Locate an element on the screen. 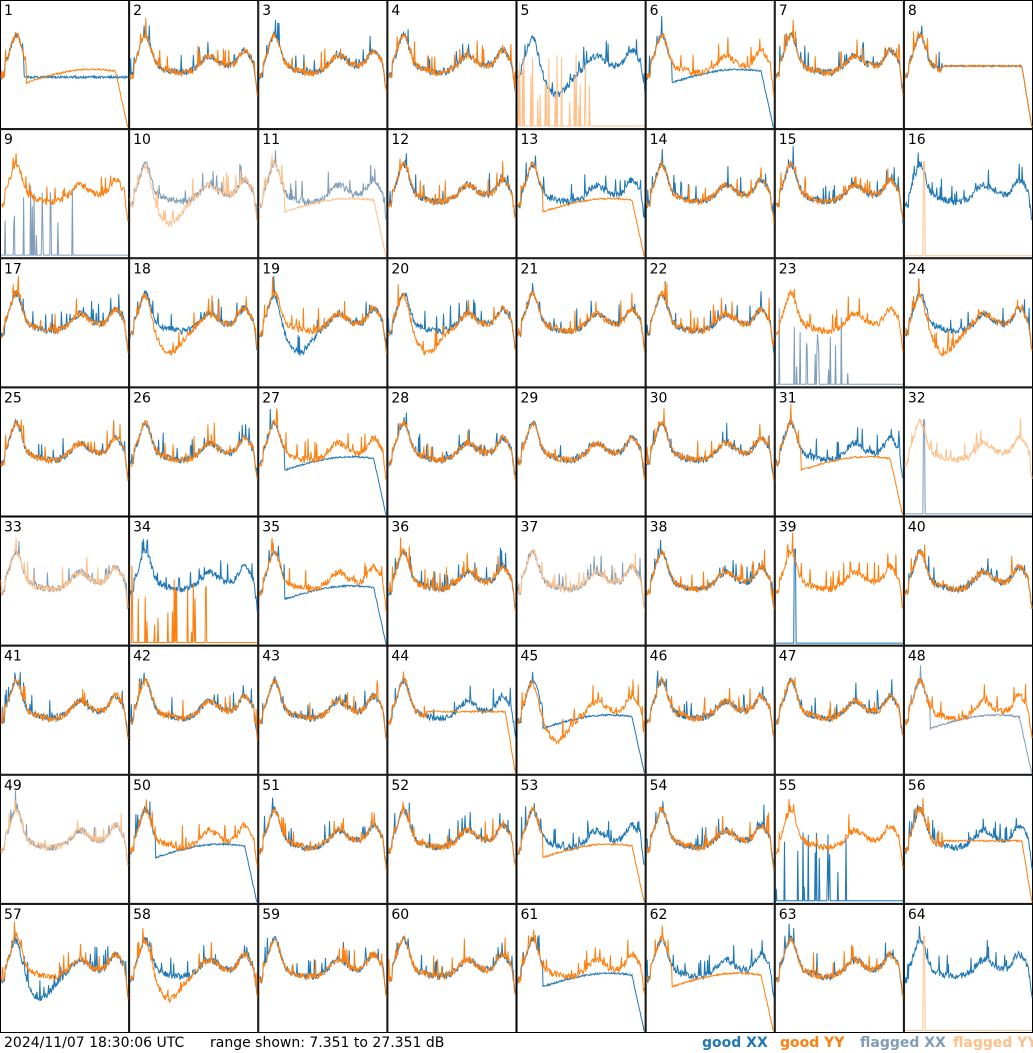 The width and height of the screenshot is (1033, 1053). panel-19: 19 is located at coordinates (323, 323).